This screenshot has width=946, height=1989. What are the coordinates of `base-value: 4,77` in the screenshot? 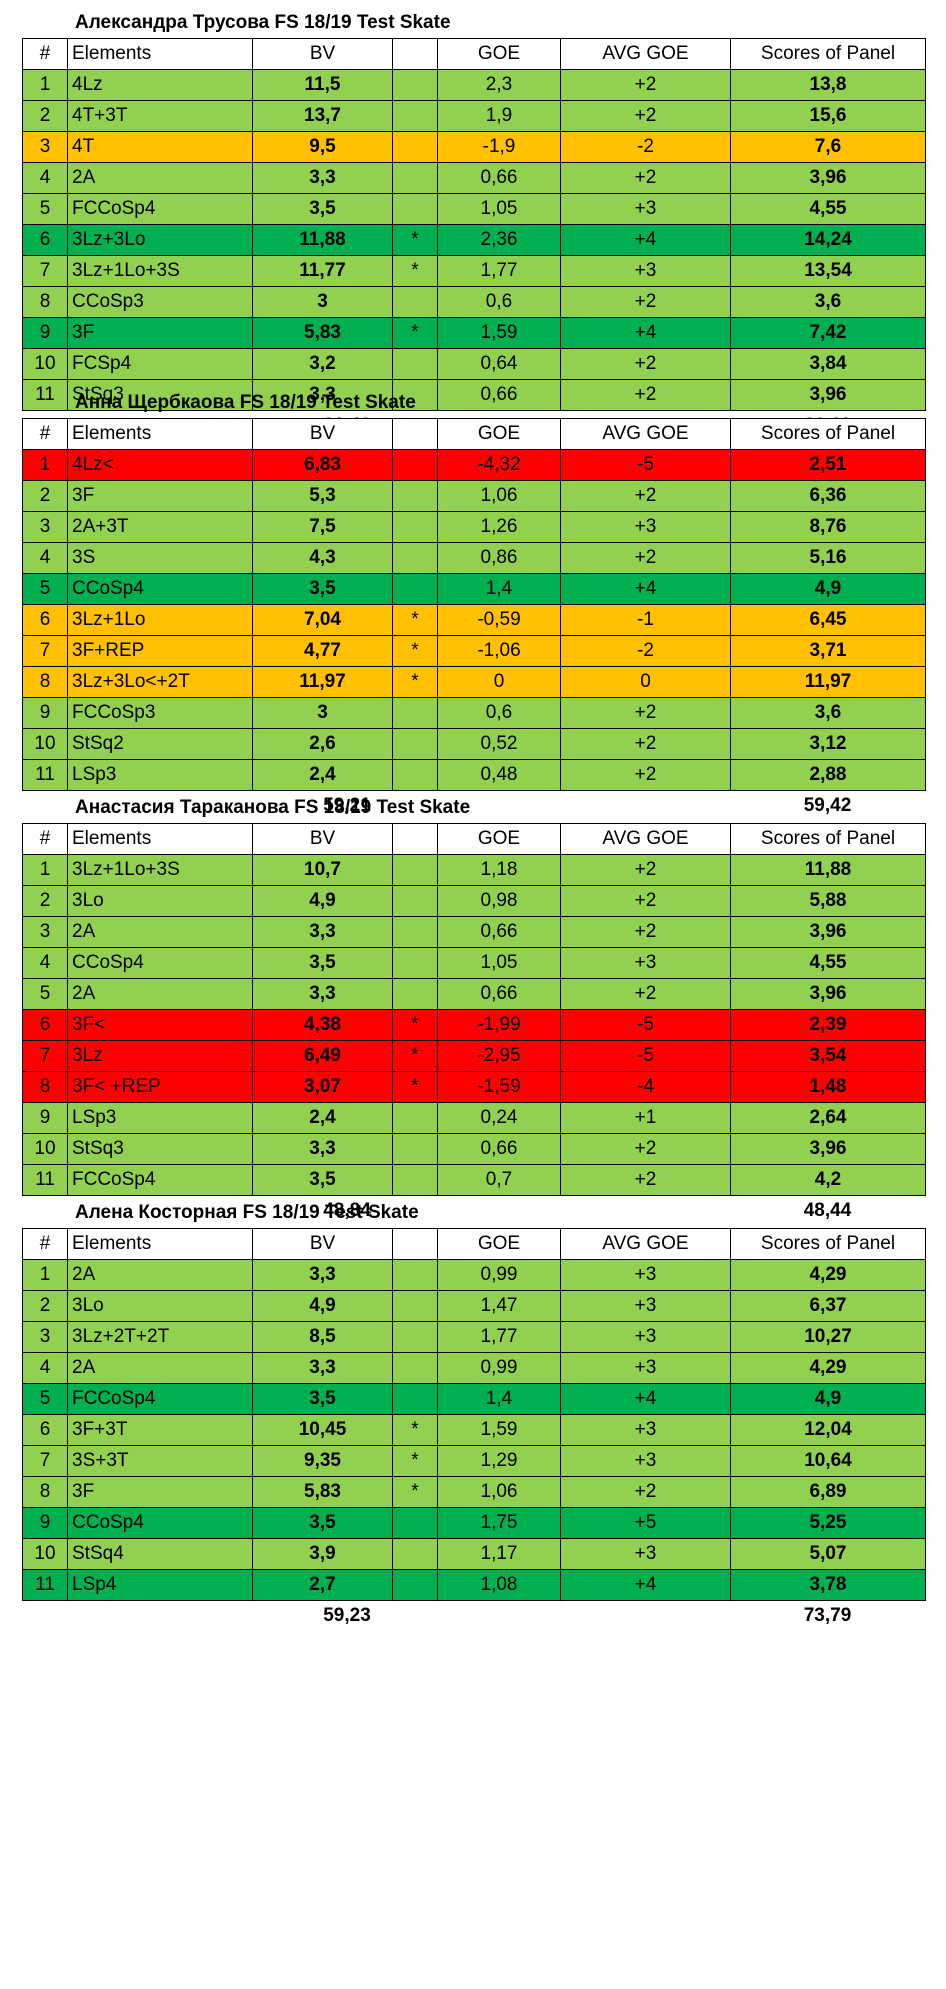 It's located at (322, 651).